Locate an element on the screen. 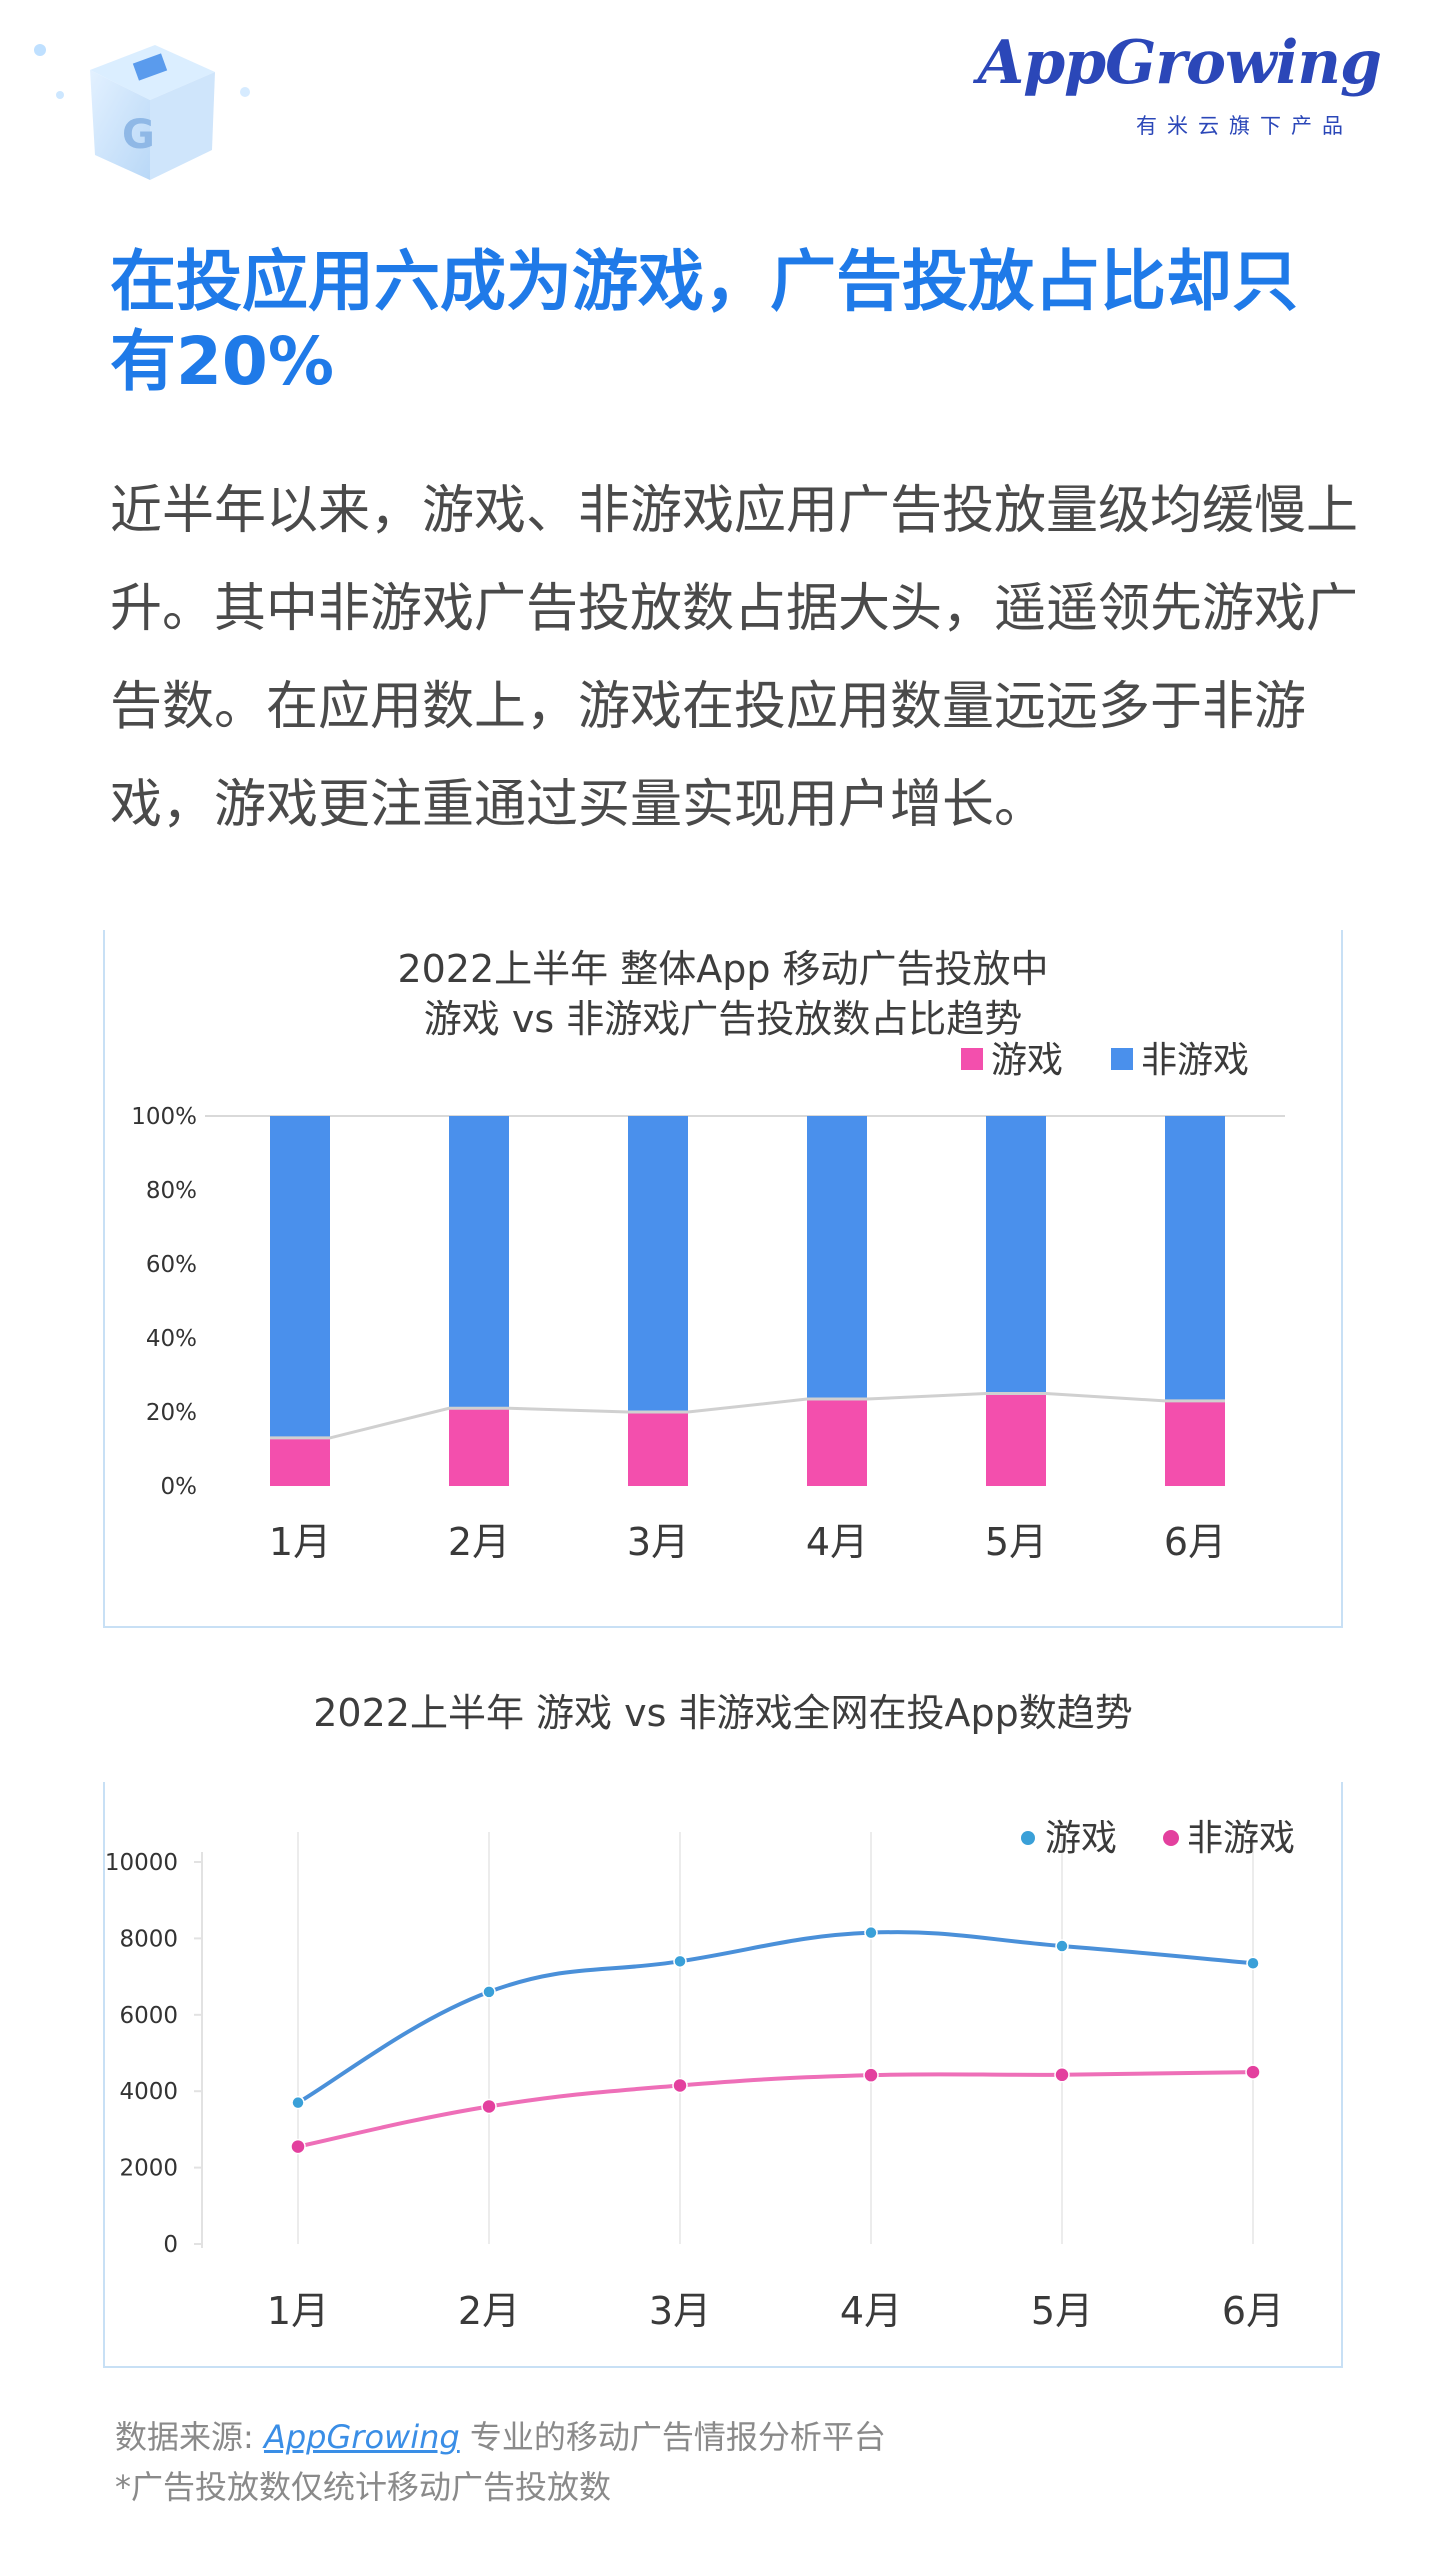  chart1-x-tick-label: 6月 is located at coordinates (1195, 1542).